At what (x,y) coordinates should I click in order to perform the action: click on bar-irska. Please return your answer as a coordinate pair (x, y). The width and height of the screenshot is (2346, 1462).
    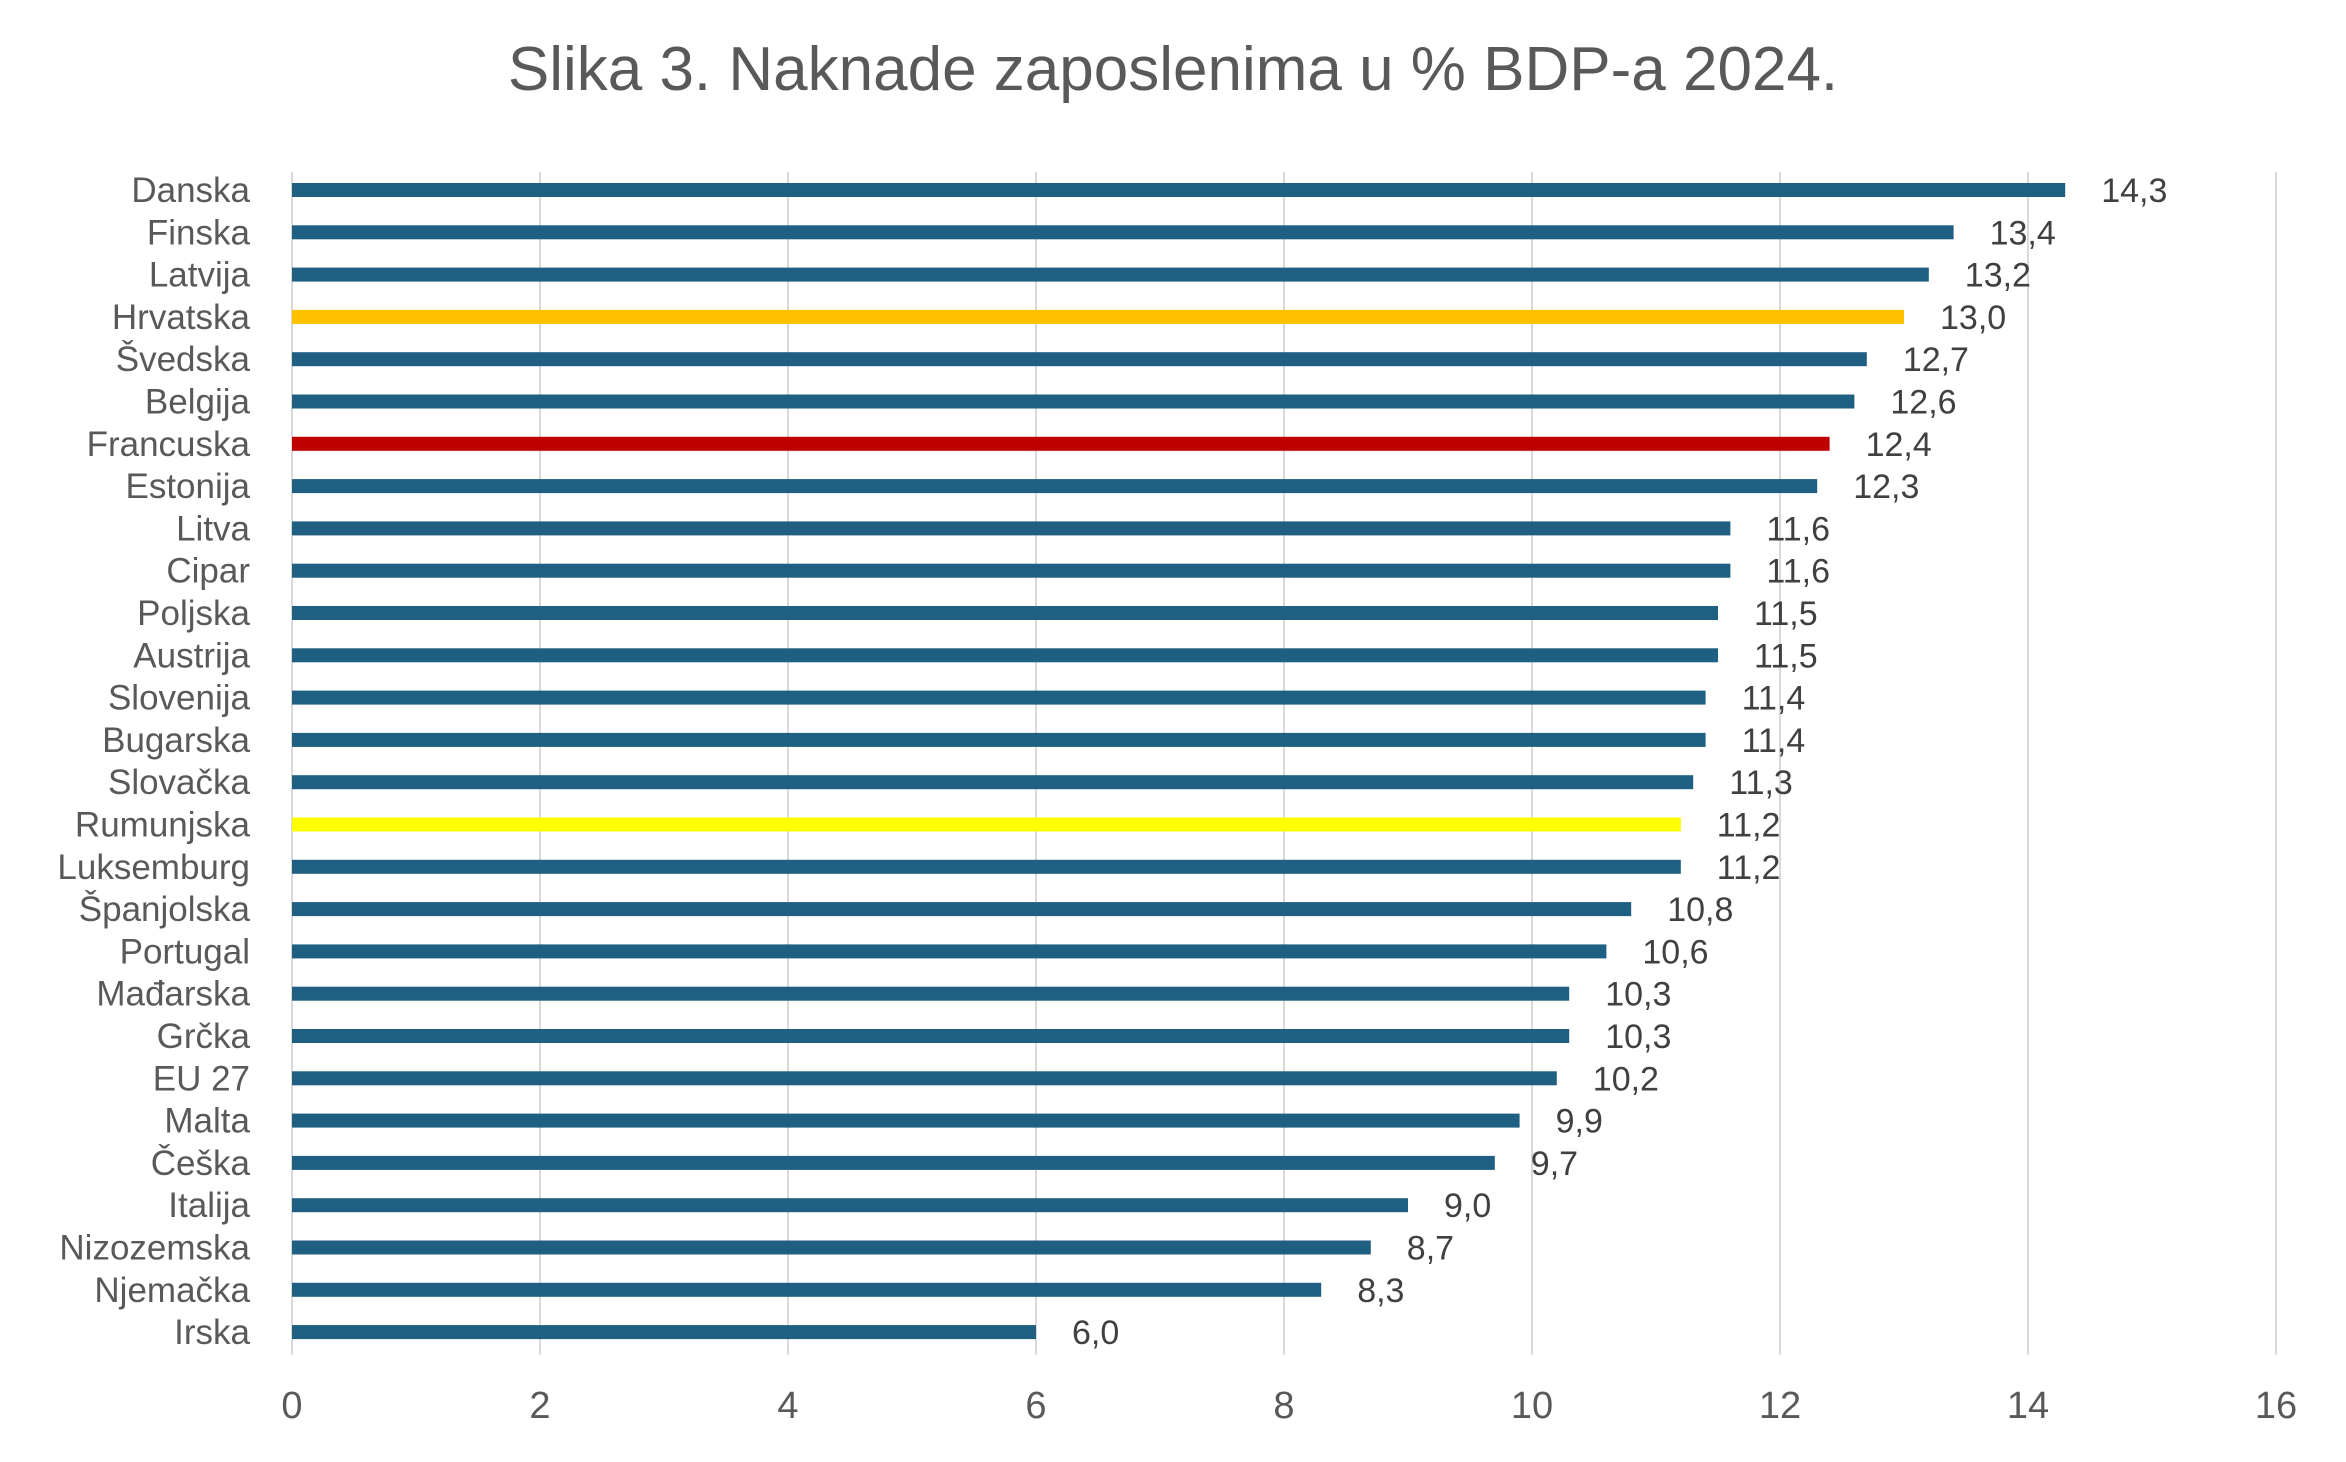
    Looking at the image, I should click on (664, 1332).